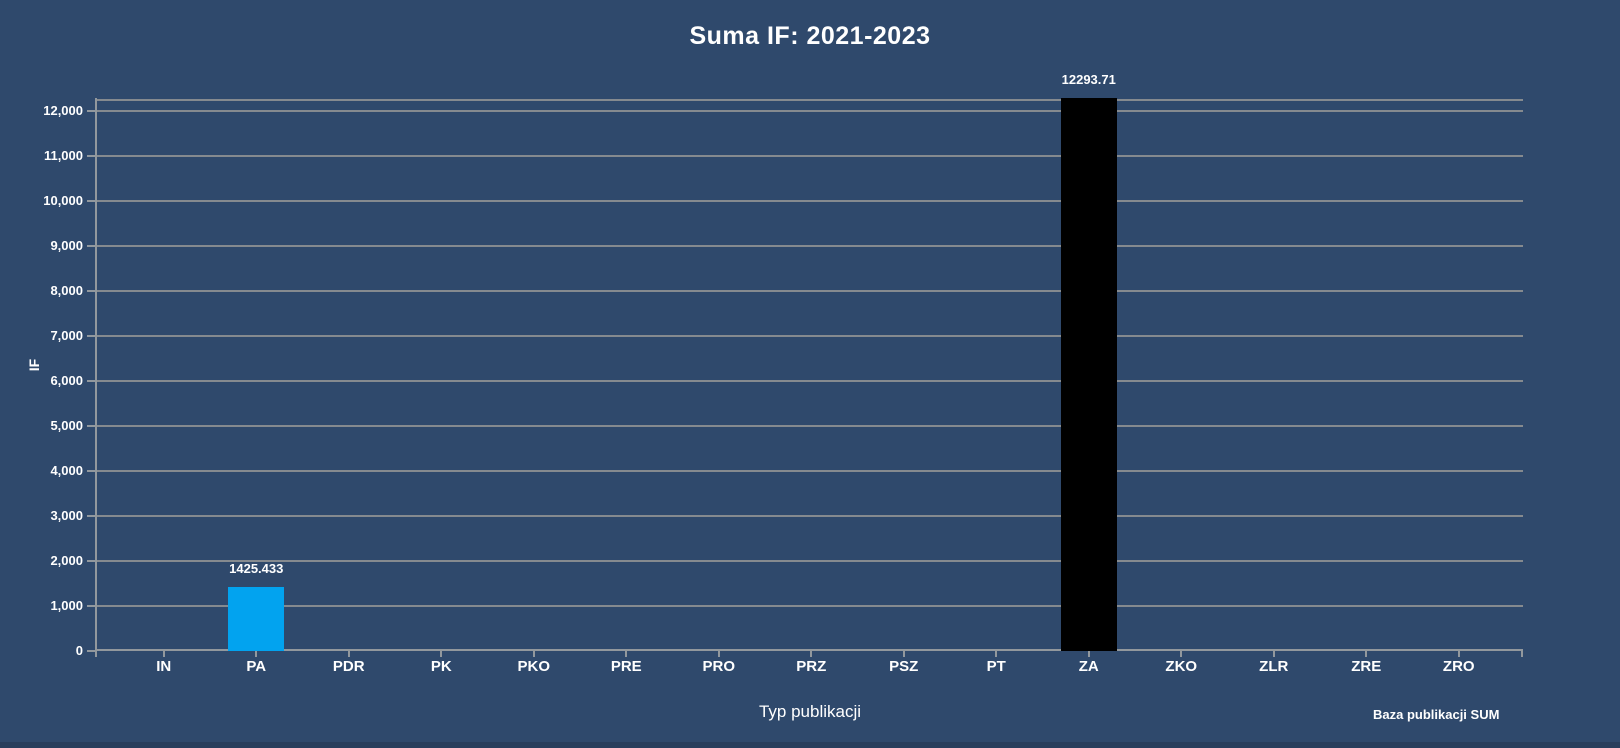 Image resolution: width=1620 pixels, height=748 pixels. What do you see at coordinates (164, 666) in the screenshot?
I see `category-label: IN` at bounding box center [164, 666].